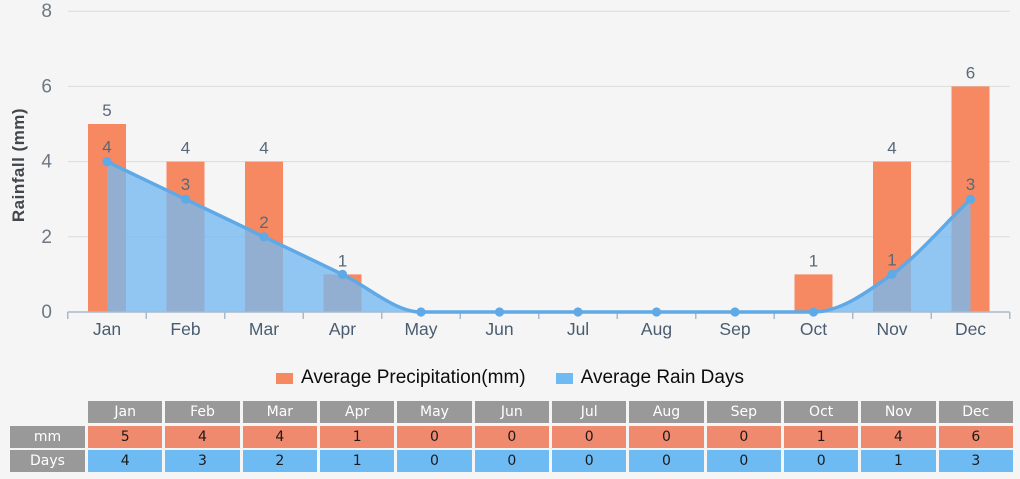 The width and height of the screenshot is (1020, 479). Describe the element at coordinates (734, 329) in the screenshot. I see `x-axis-label-sep: Sep` at that location.